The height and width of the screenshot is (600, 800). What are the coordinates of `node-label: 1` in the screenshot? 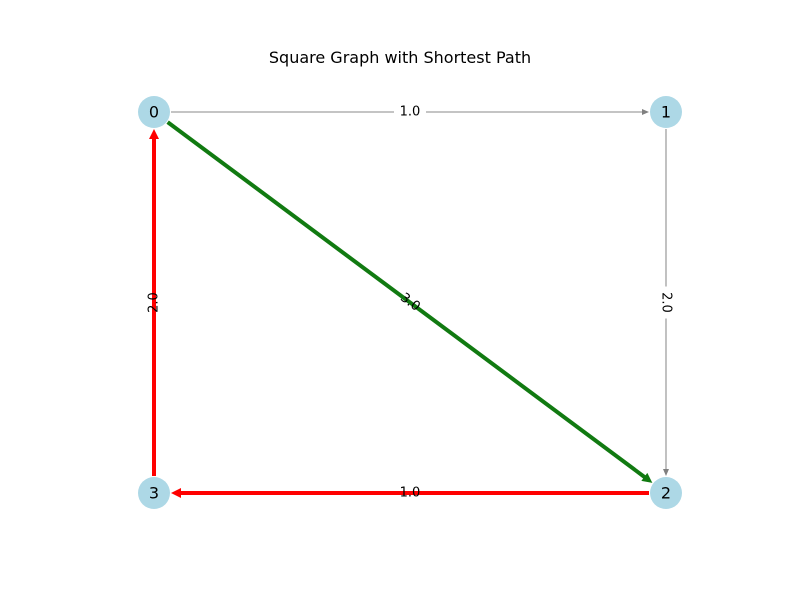 It's located at (666, 112).